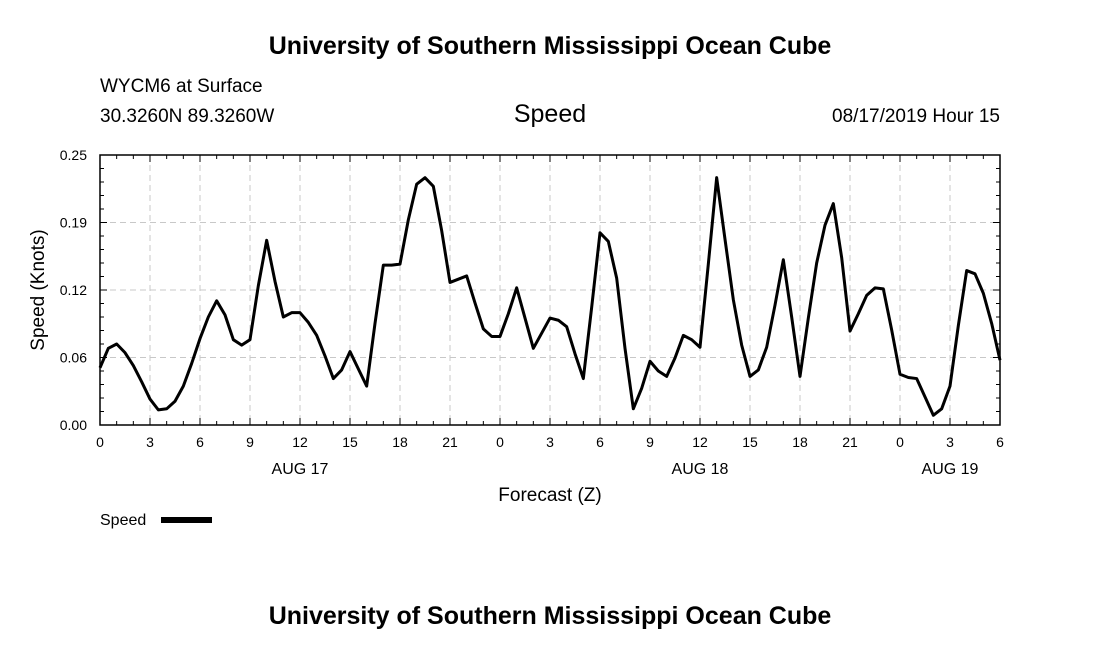  What do you see at coordinates (950, 469) in the screenshot?
I see `date-label: AUG 19` at bounding box center [950, 469].